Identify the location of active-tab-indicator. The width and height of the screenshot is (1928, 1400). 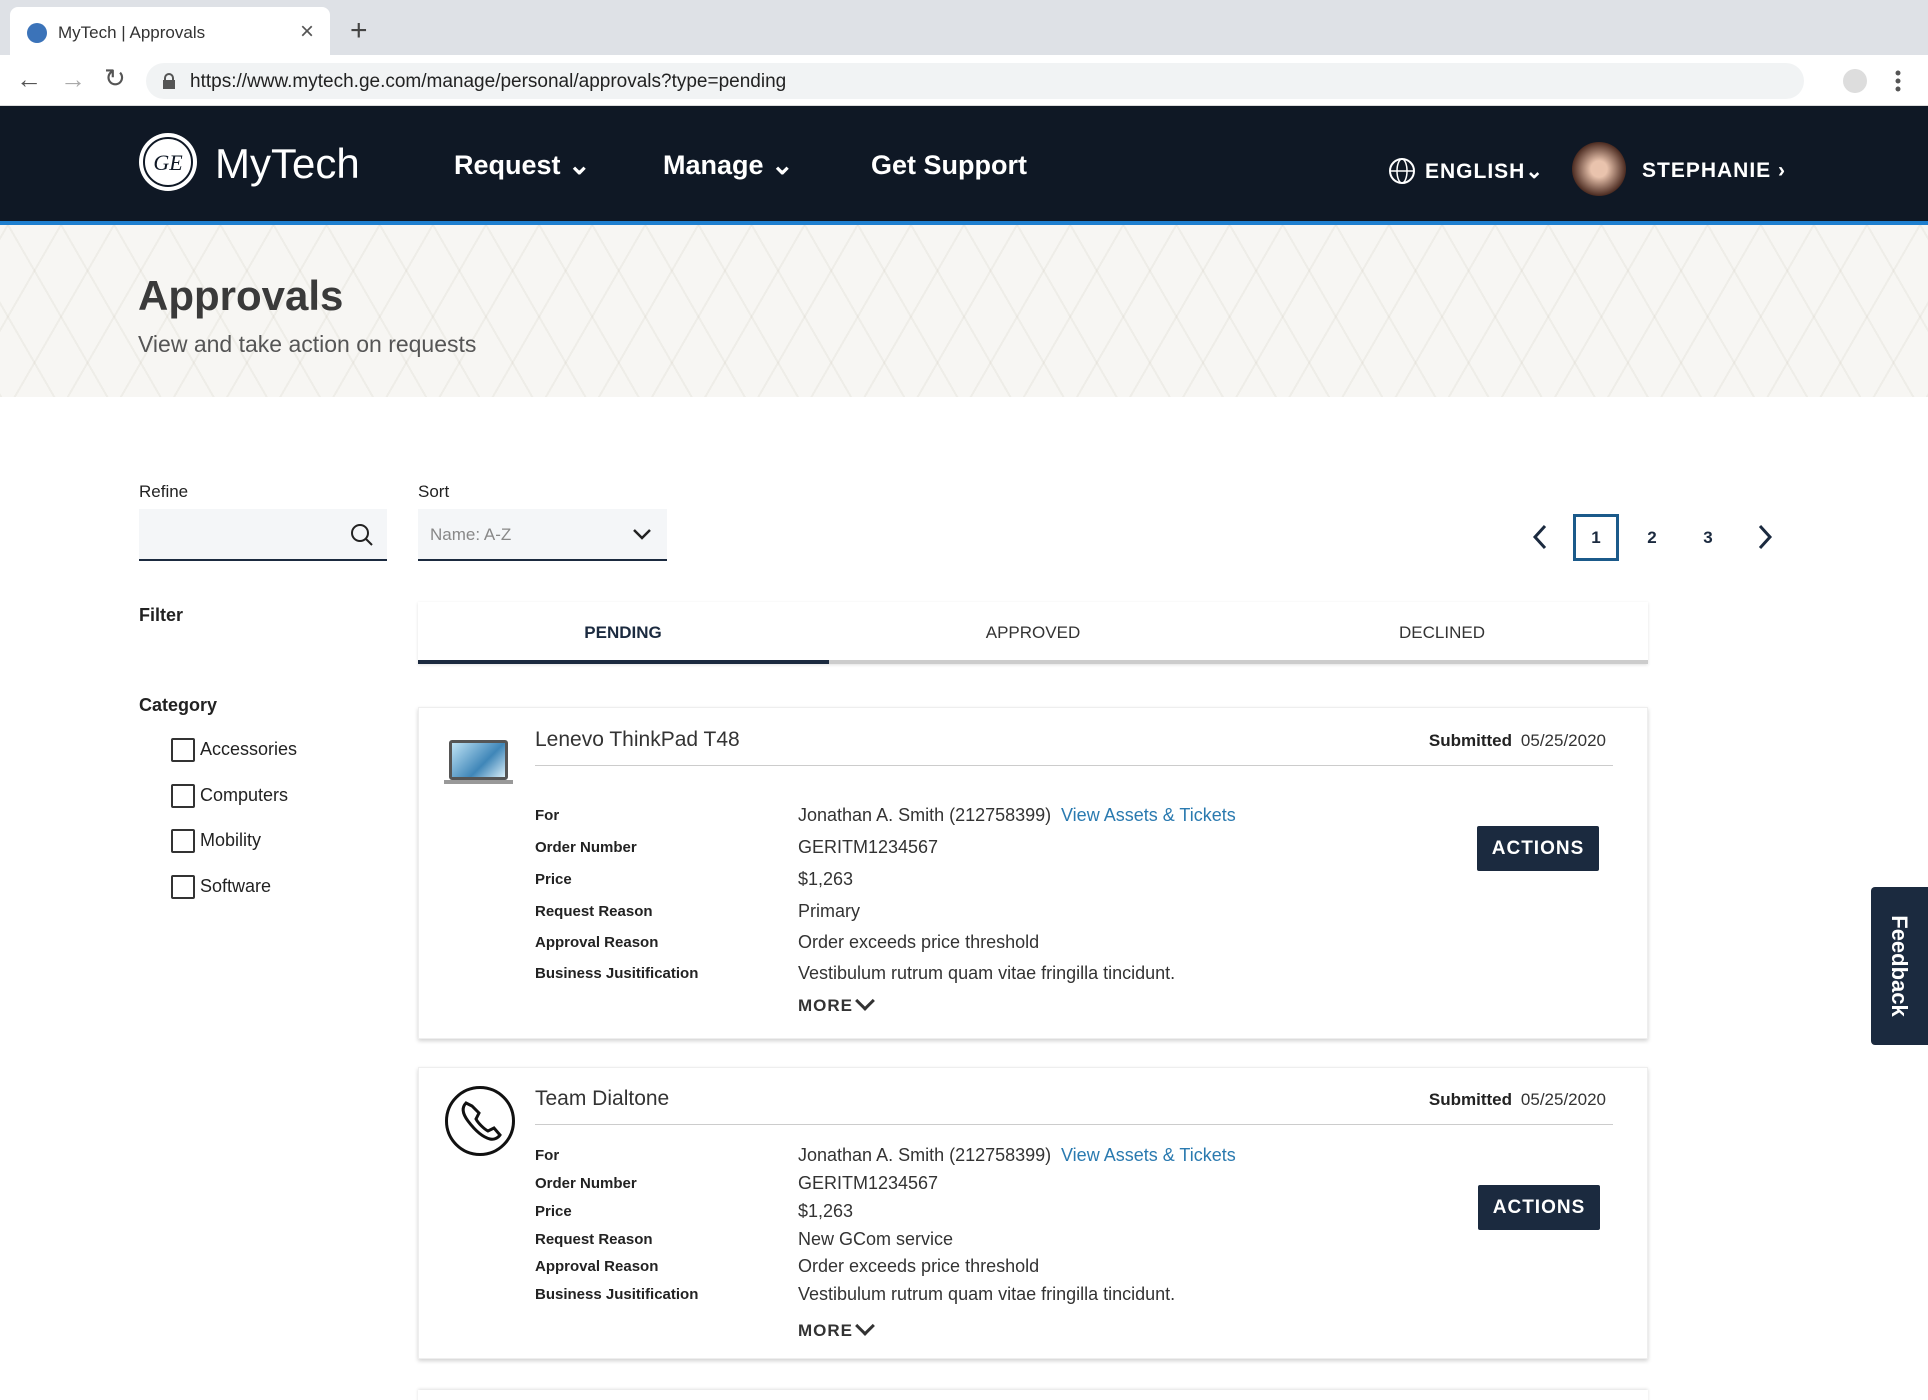
(623, 662).